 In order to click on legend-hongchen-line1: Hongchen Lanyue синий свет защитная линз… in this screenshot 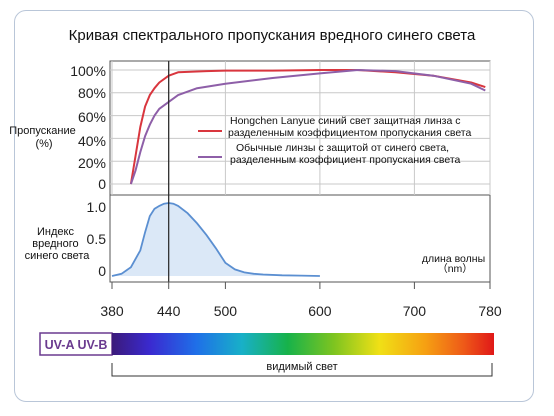, I will do `click(345, 121)`.